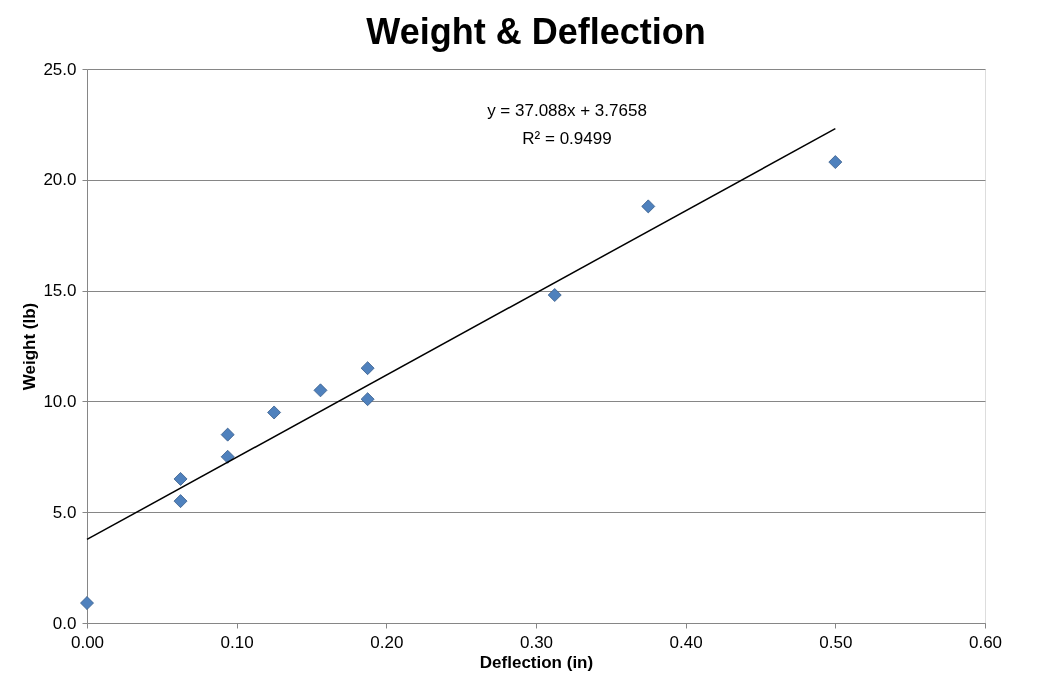  I want to click on chart-title: Weight & Deflection, so click(536, 31).